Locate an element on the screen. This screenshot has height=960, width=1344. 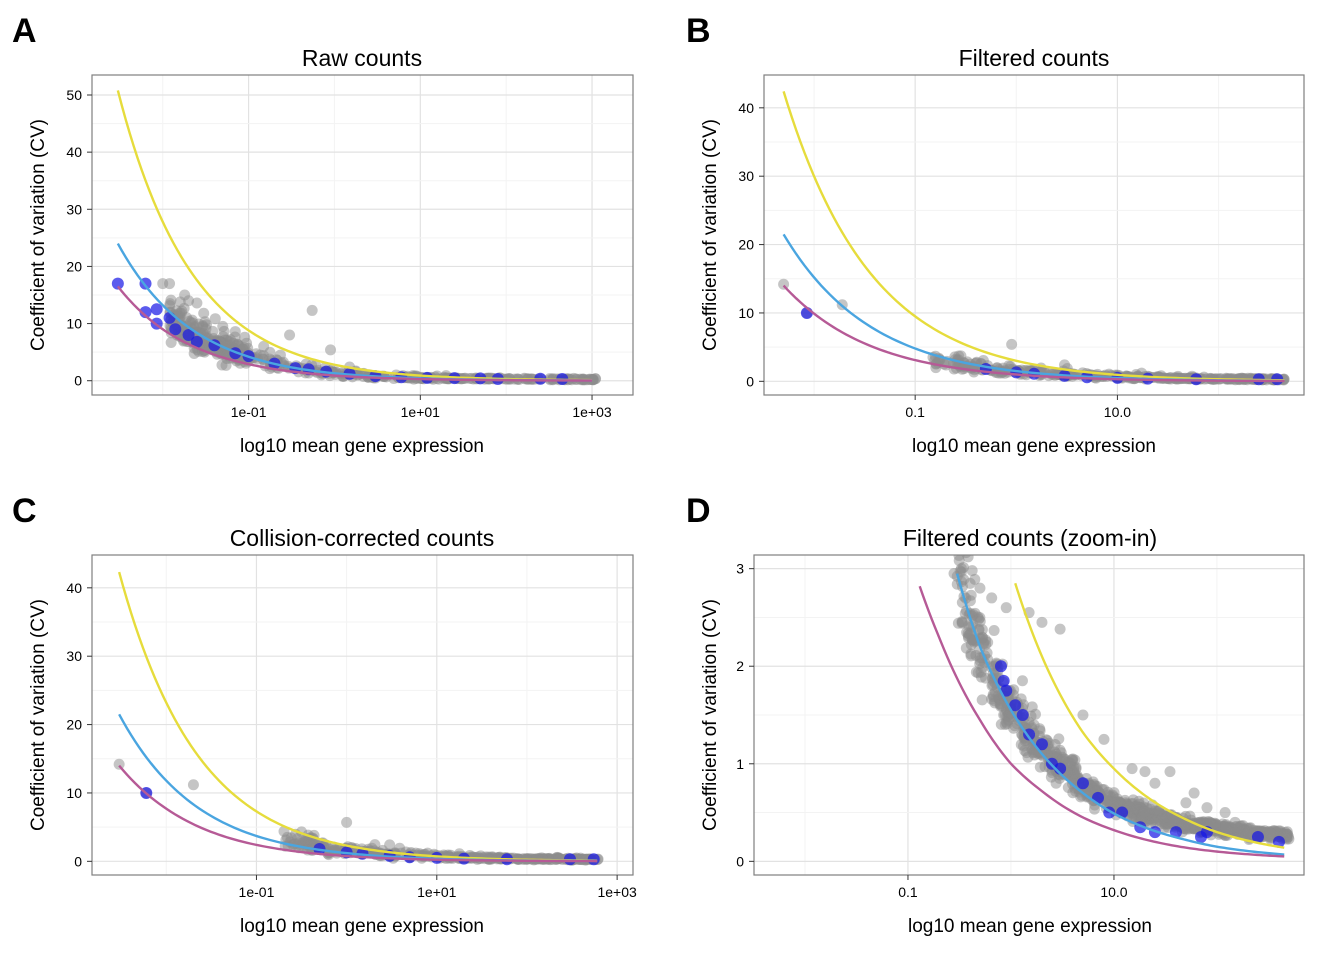
plot-background is located at coordinates (1034, 235).